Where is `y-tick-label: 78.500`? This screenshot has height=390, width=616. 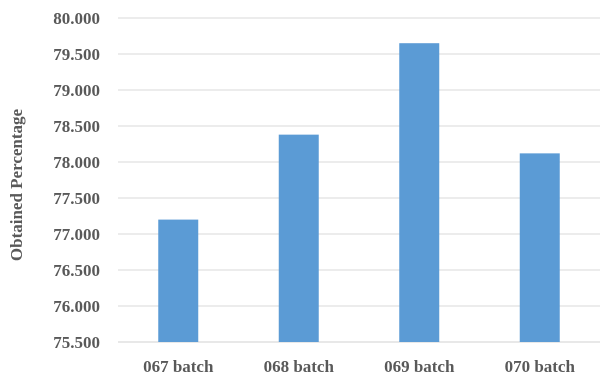 y-tick-label: 78.500 is located at coordinates (76, 126).